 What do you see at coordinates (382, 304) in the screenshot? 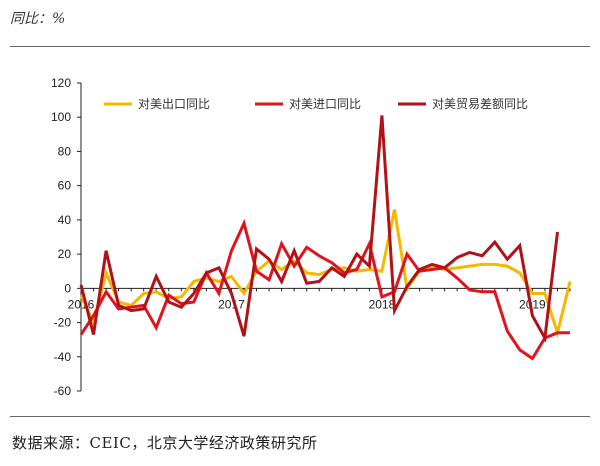
I see `x-tick-label: 2018` at bounding box center [382, 304].